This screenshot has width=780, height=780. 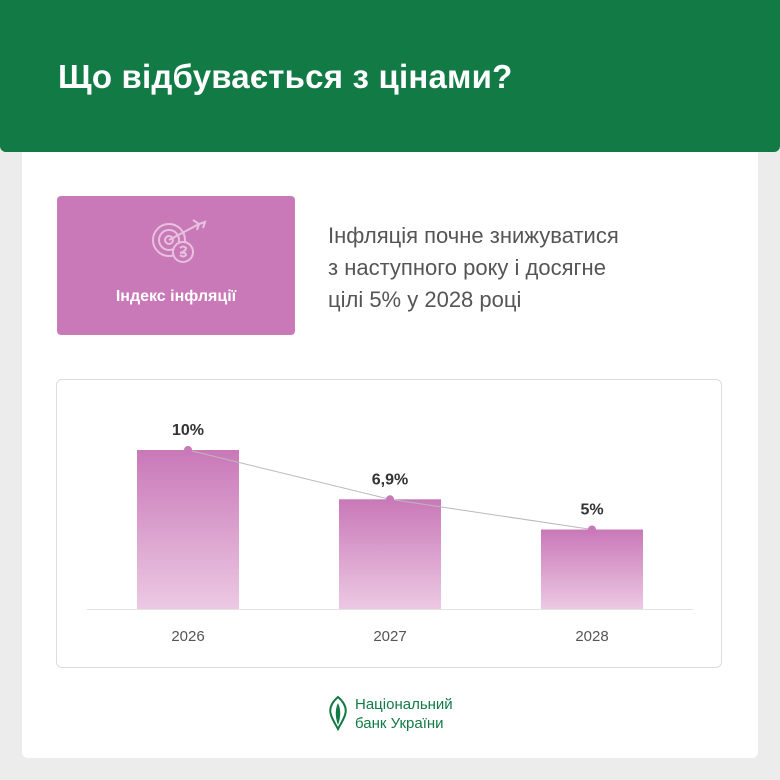 What do you see at coordinates (473, 235) in the screenshot?
I see `description-line: Інфляція почне знижуватися` at bounding box center [473, 235].